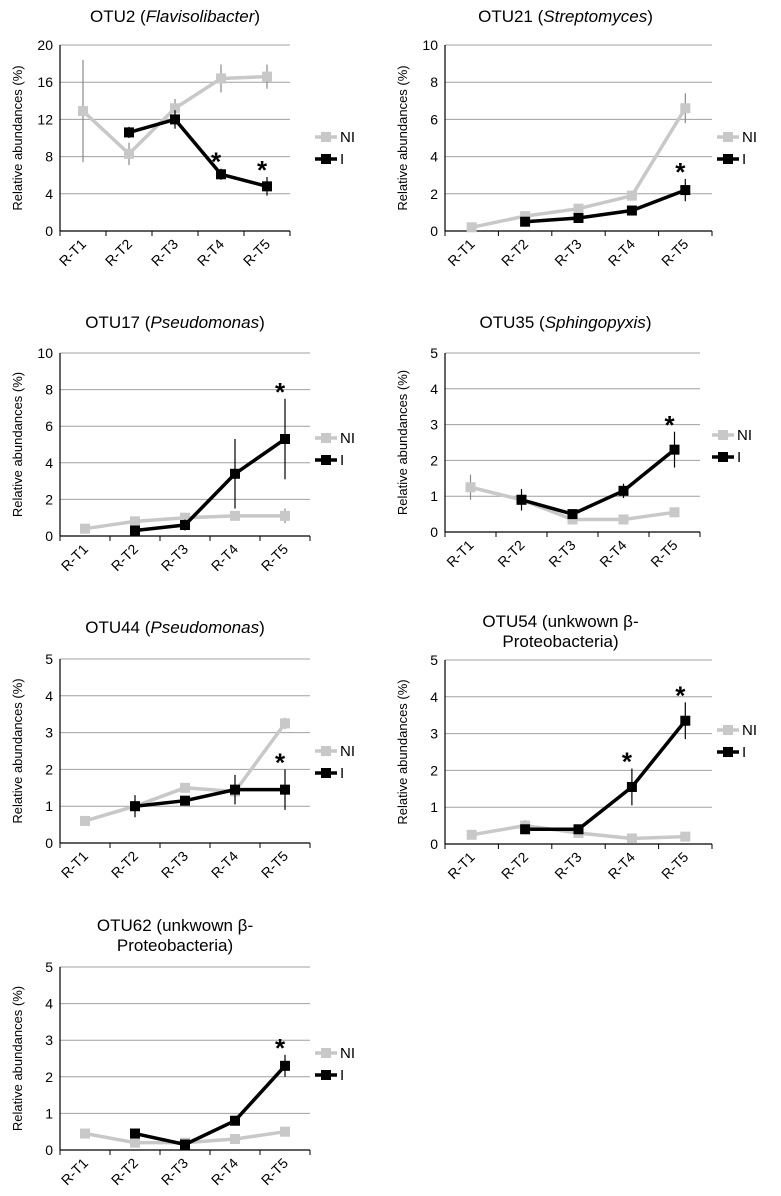 This screenshot has width=781, height=1196. Describe the element at coordinates (565, 16) in the screenshot. I see `chart-title: OTU21 (Streptomyces)` at that location.